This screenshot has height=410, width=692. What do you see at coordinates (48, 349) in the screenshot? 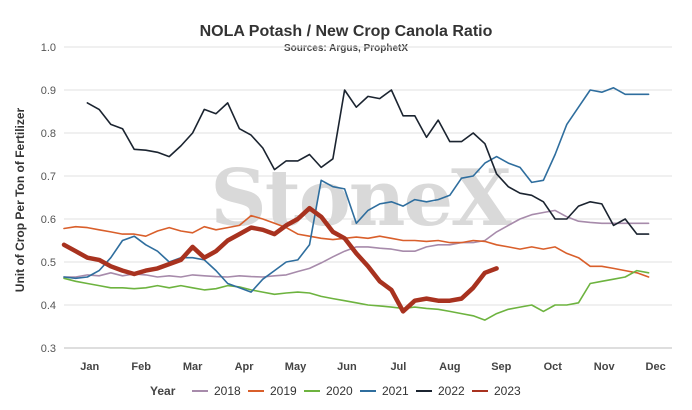
I see `y-tick-label: 0.3` at bounding box center [48, 349].